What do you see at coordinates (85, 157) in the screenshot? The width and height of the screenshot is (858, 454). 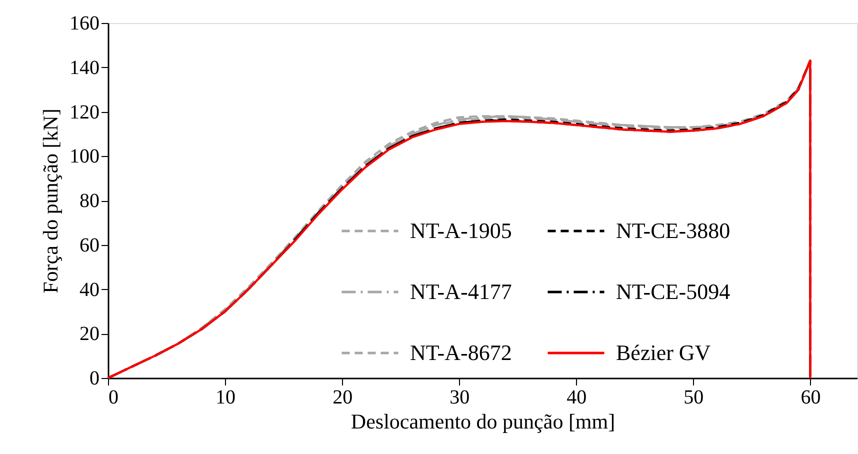 I see `y-tick-label: 100` at bounding box center [85, 157].